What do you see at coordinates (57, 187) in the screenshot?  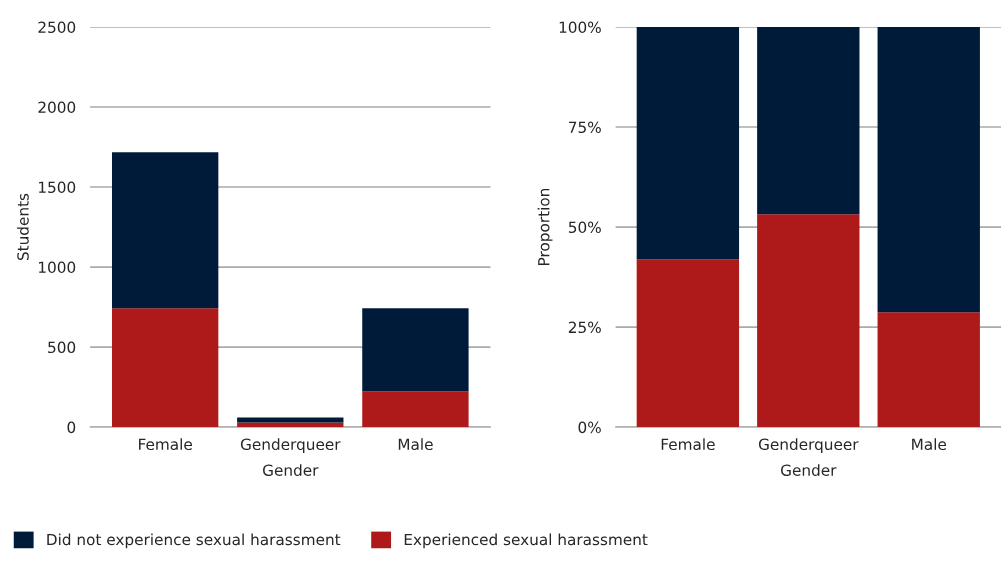 I see `y-tick-label: 1500` at bounding box center [57, 187].